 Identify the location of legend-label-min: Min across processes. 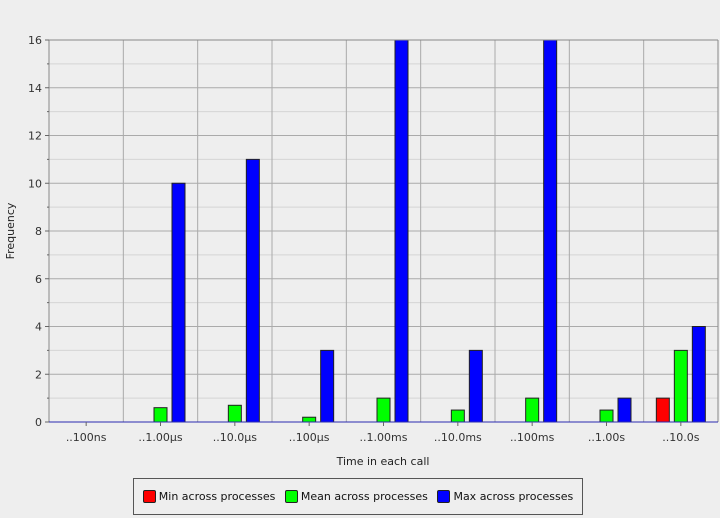
(217, 496).